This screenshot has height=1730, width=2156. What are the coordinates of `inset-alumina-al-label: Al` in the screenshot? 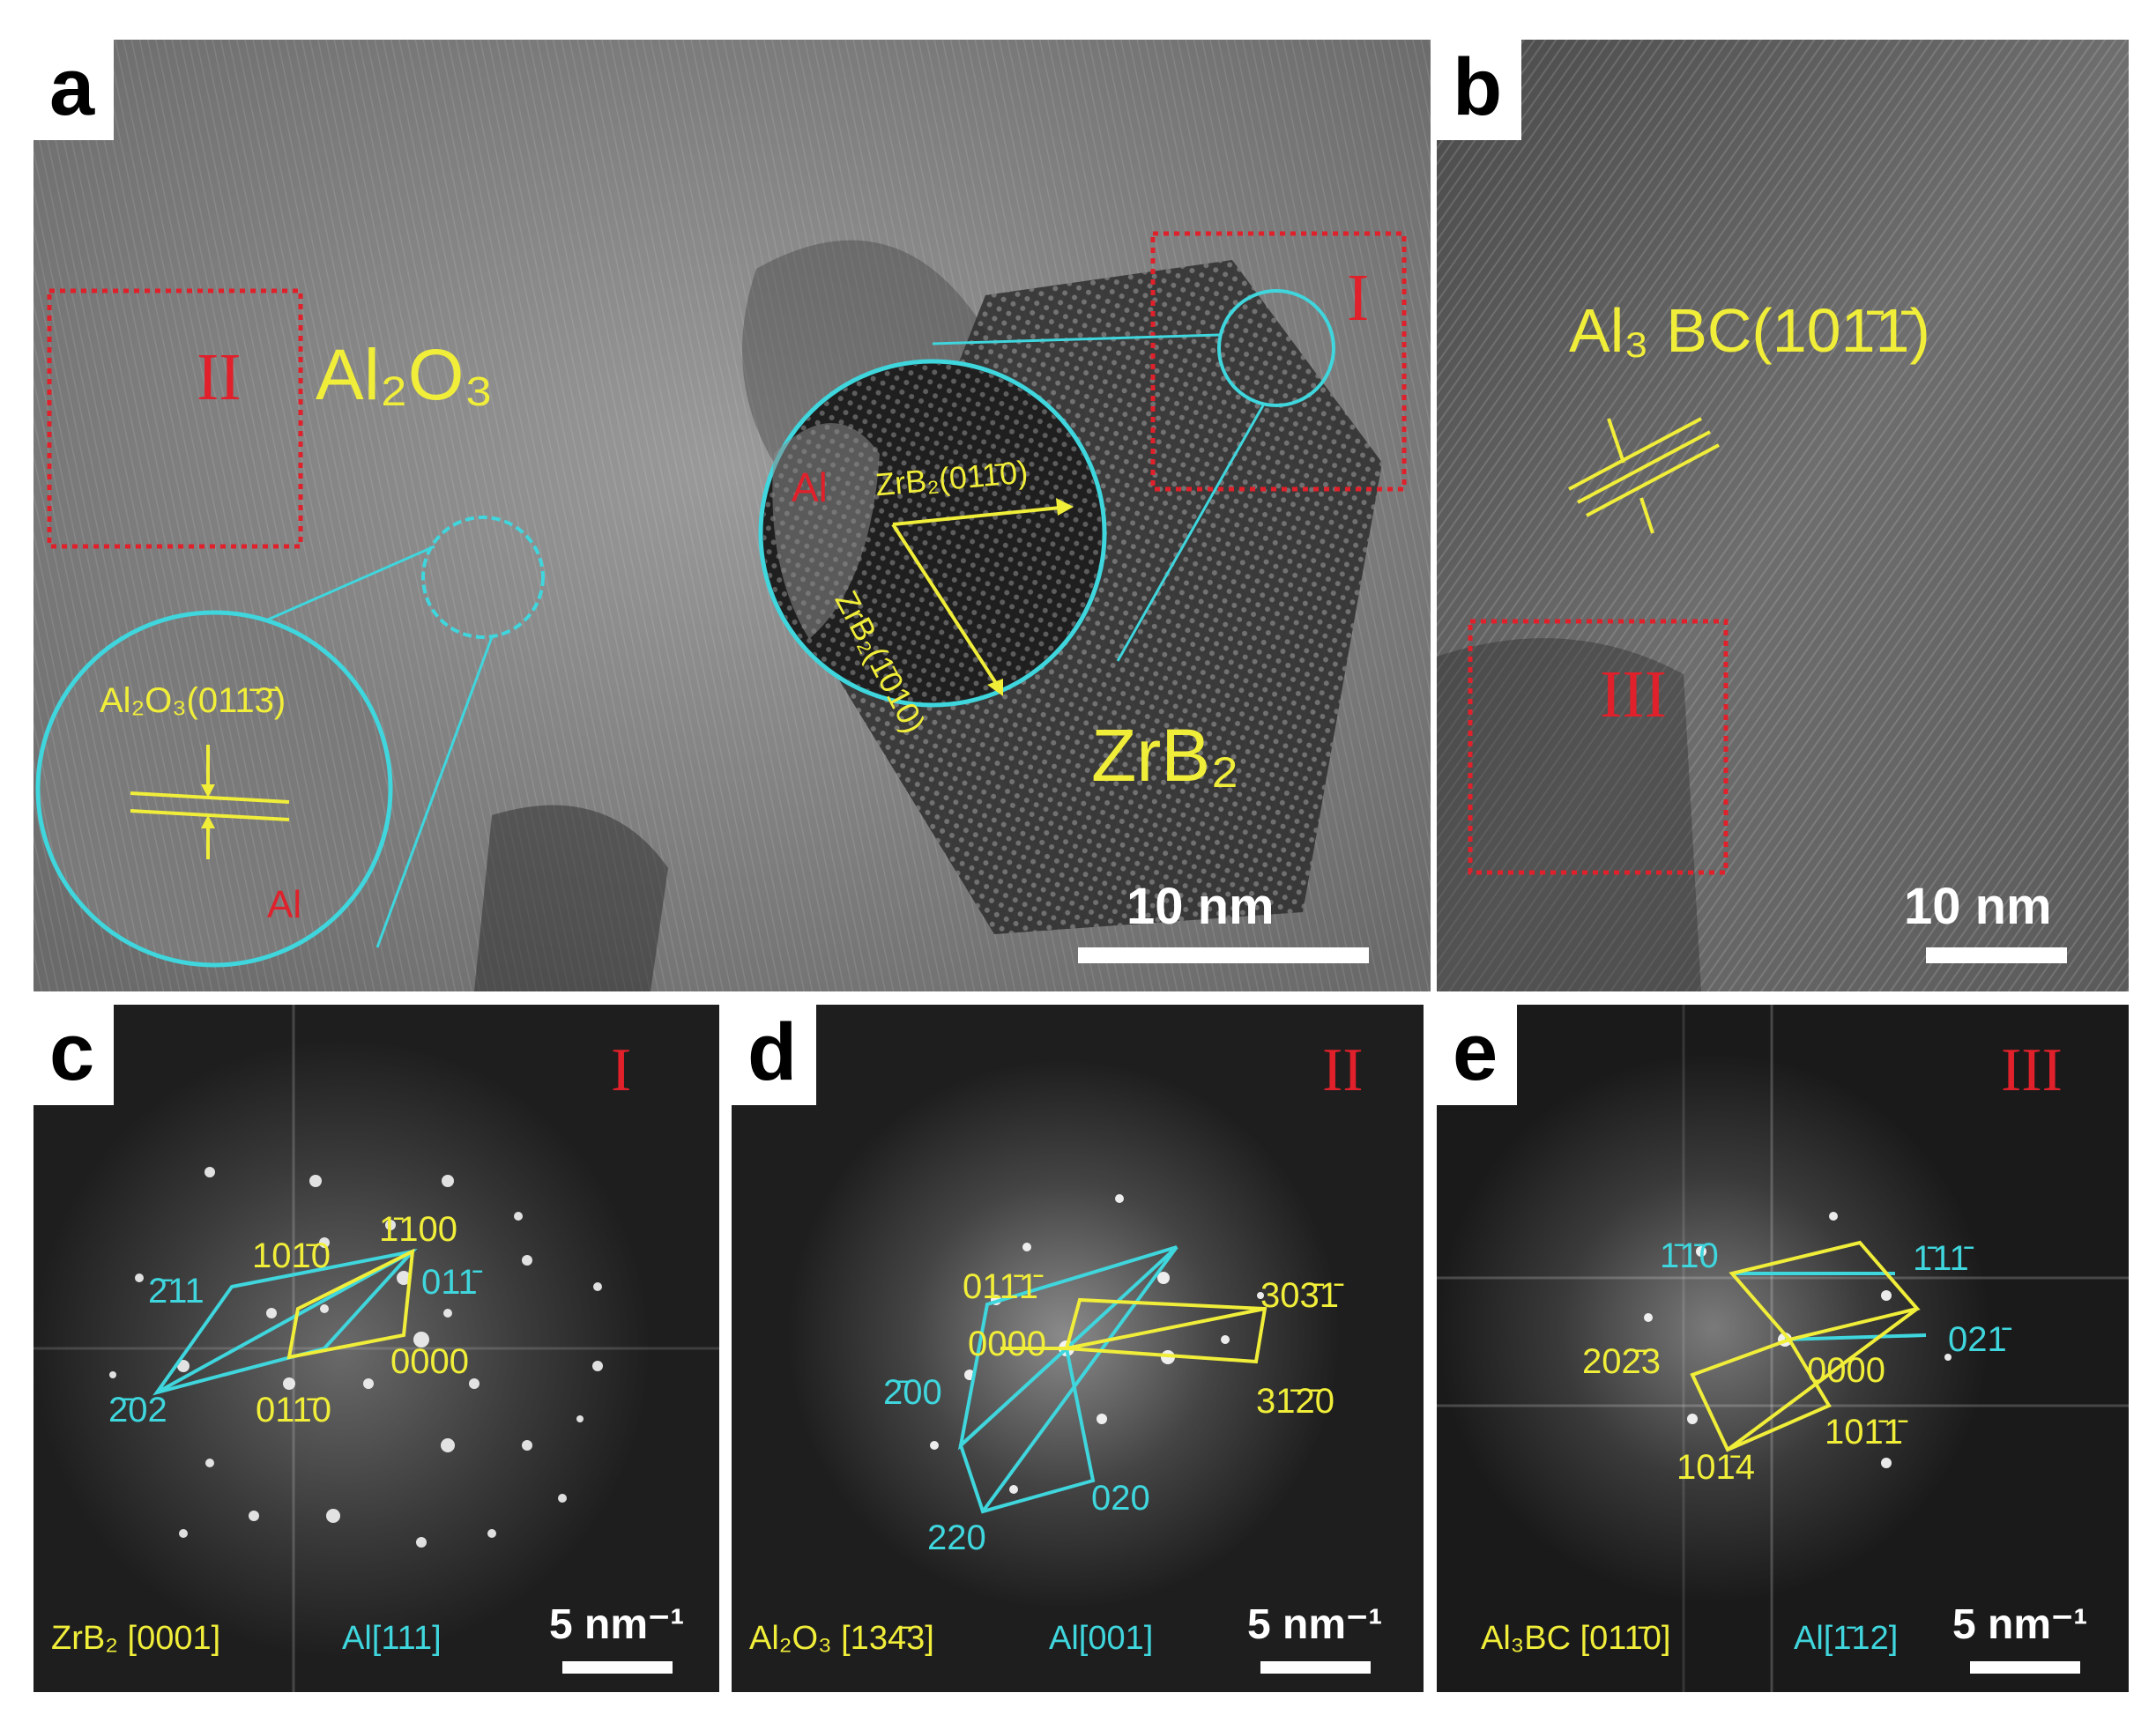 It's located at (284, 904).